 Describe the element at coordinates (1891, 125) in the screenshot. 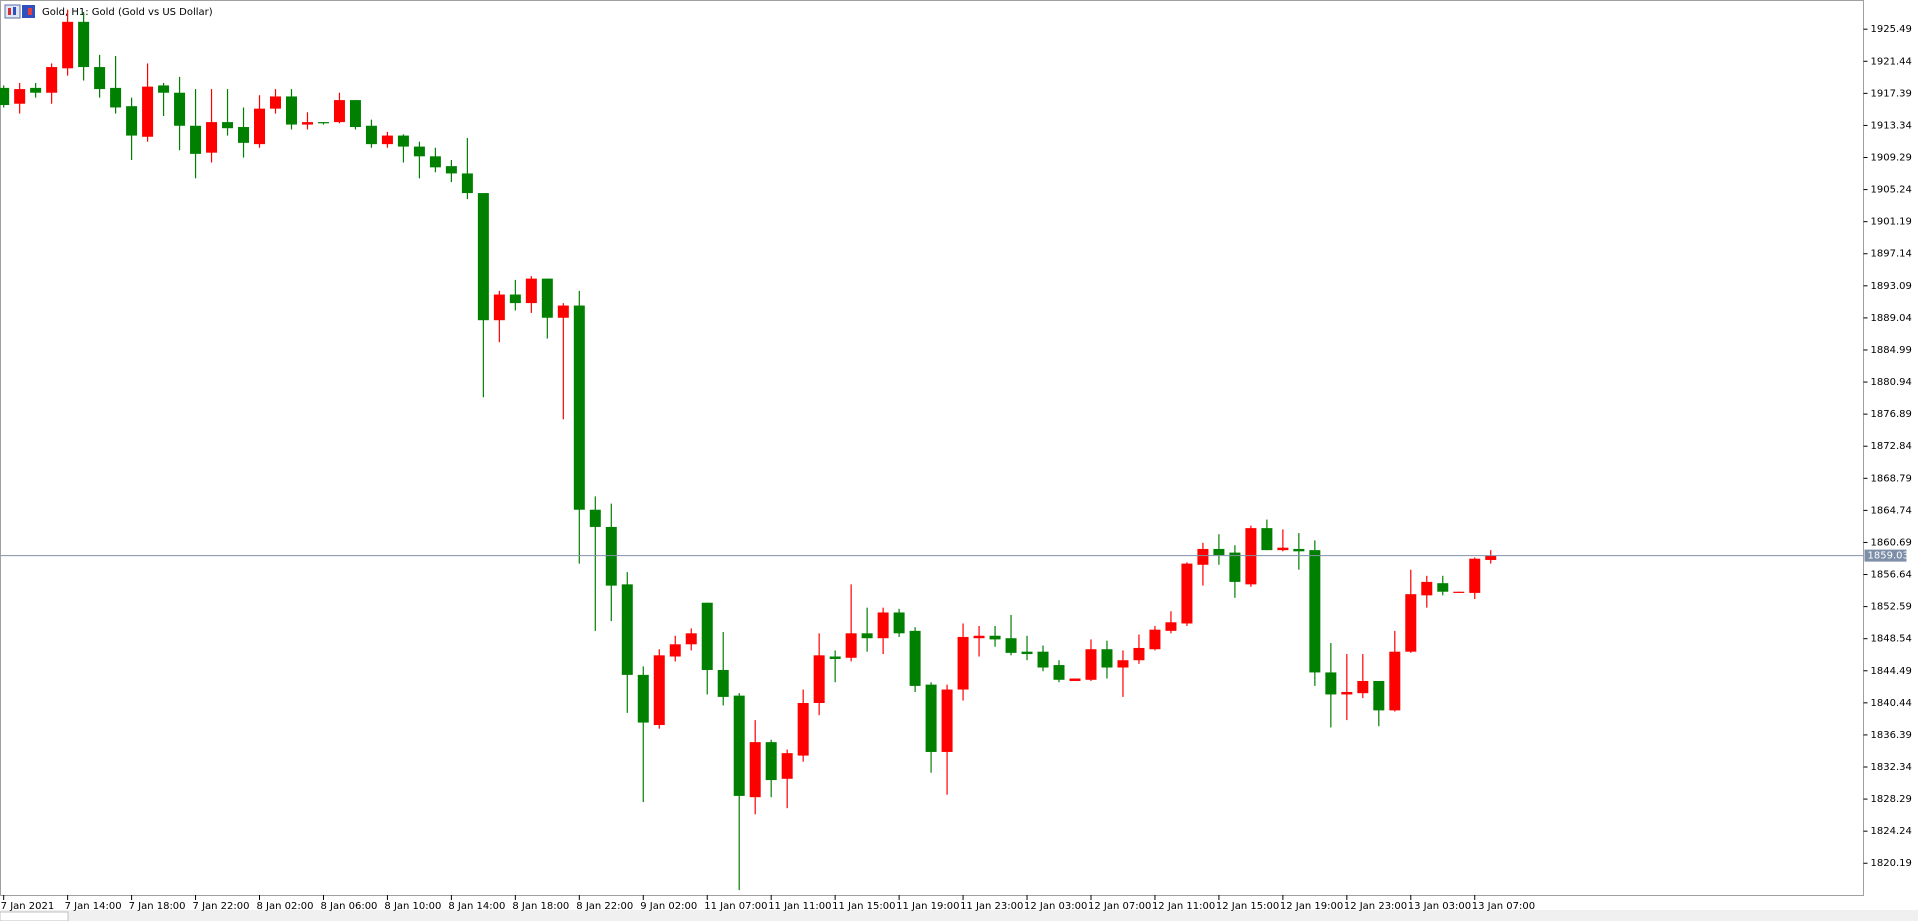

I see `y-tick-label: 1913.34` at that location.